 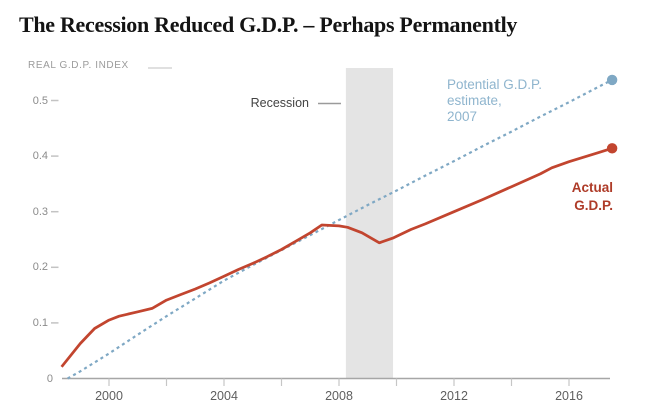 What do you see at coordinates (40, 267) in the screenshot?
I see `y-tick-label: 0.2` at bounding box center [40, 267].